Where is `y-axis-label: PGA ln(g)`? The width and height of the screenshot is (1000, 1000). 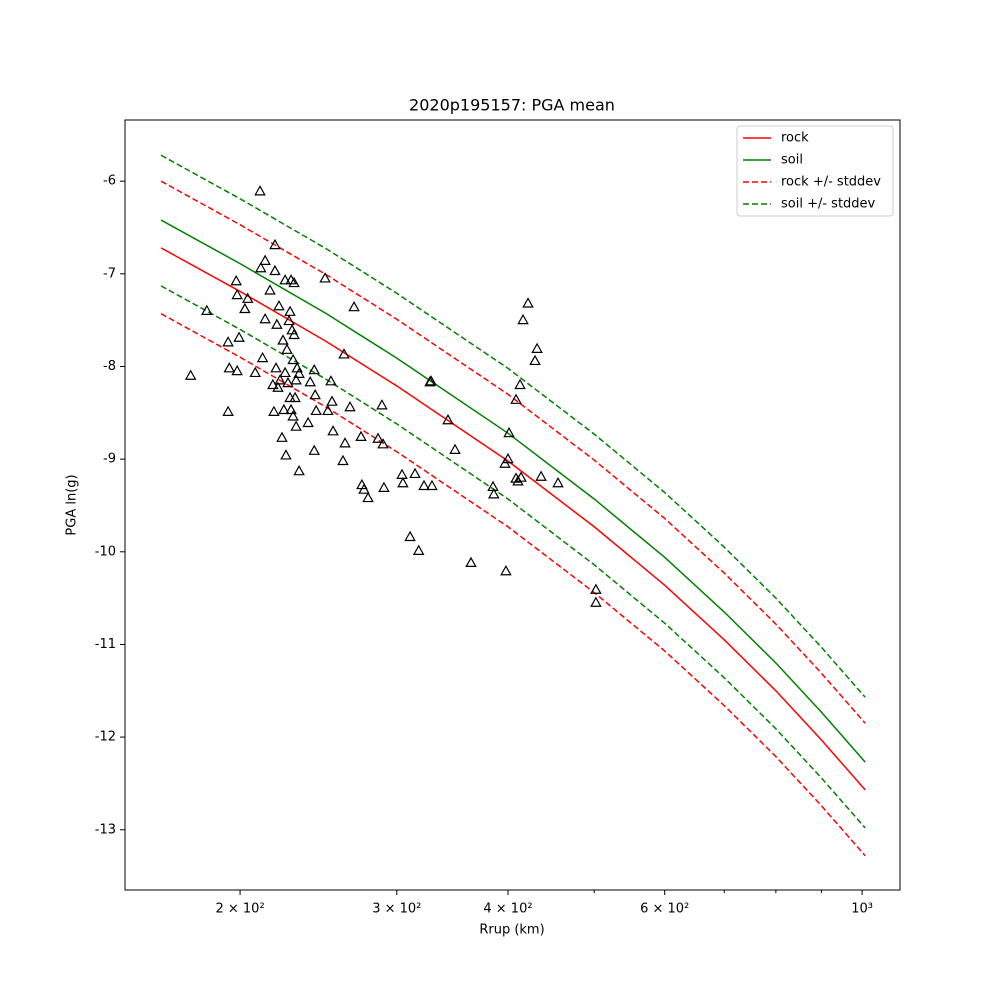
y-axis-label: PGA ln(g) is located at coordinates (72, 504).